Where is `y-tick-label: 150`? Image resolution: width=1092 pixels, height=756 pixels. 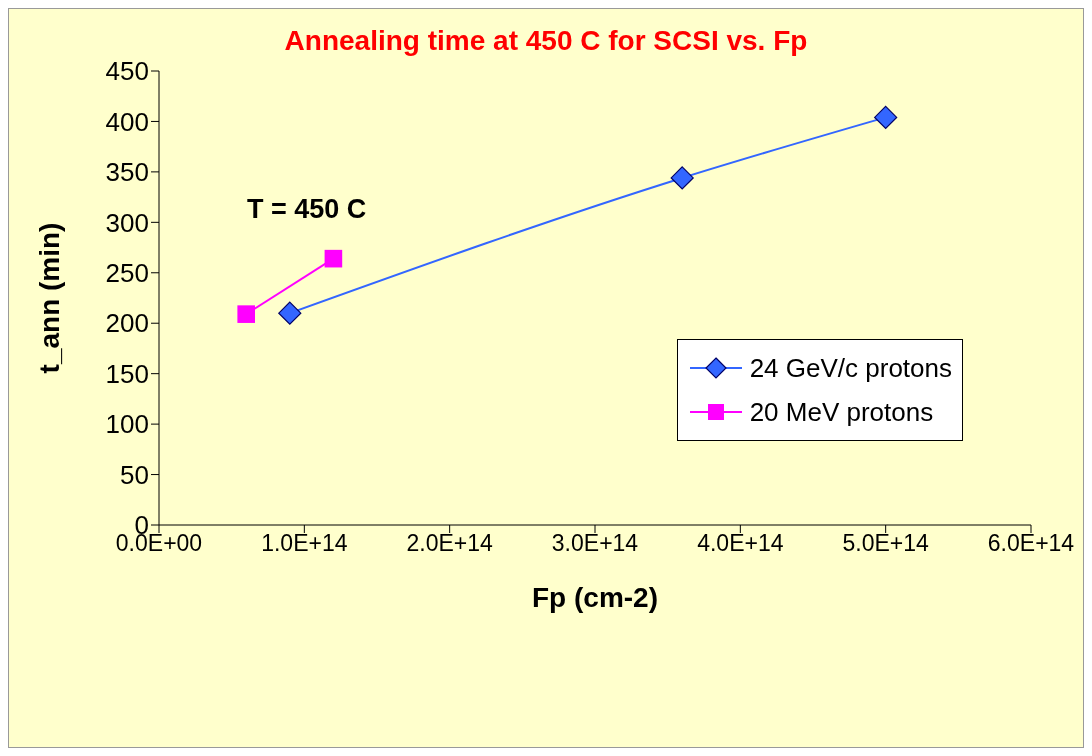
y-tick-label: 150 is located at coordinates (127, 373).